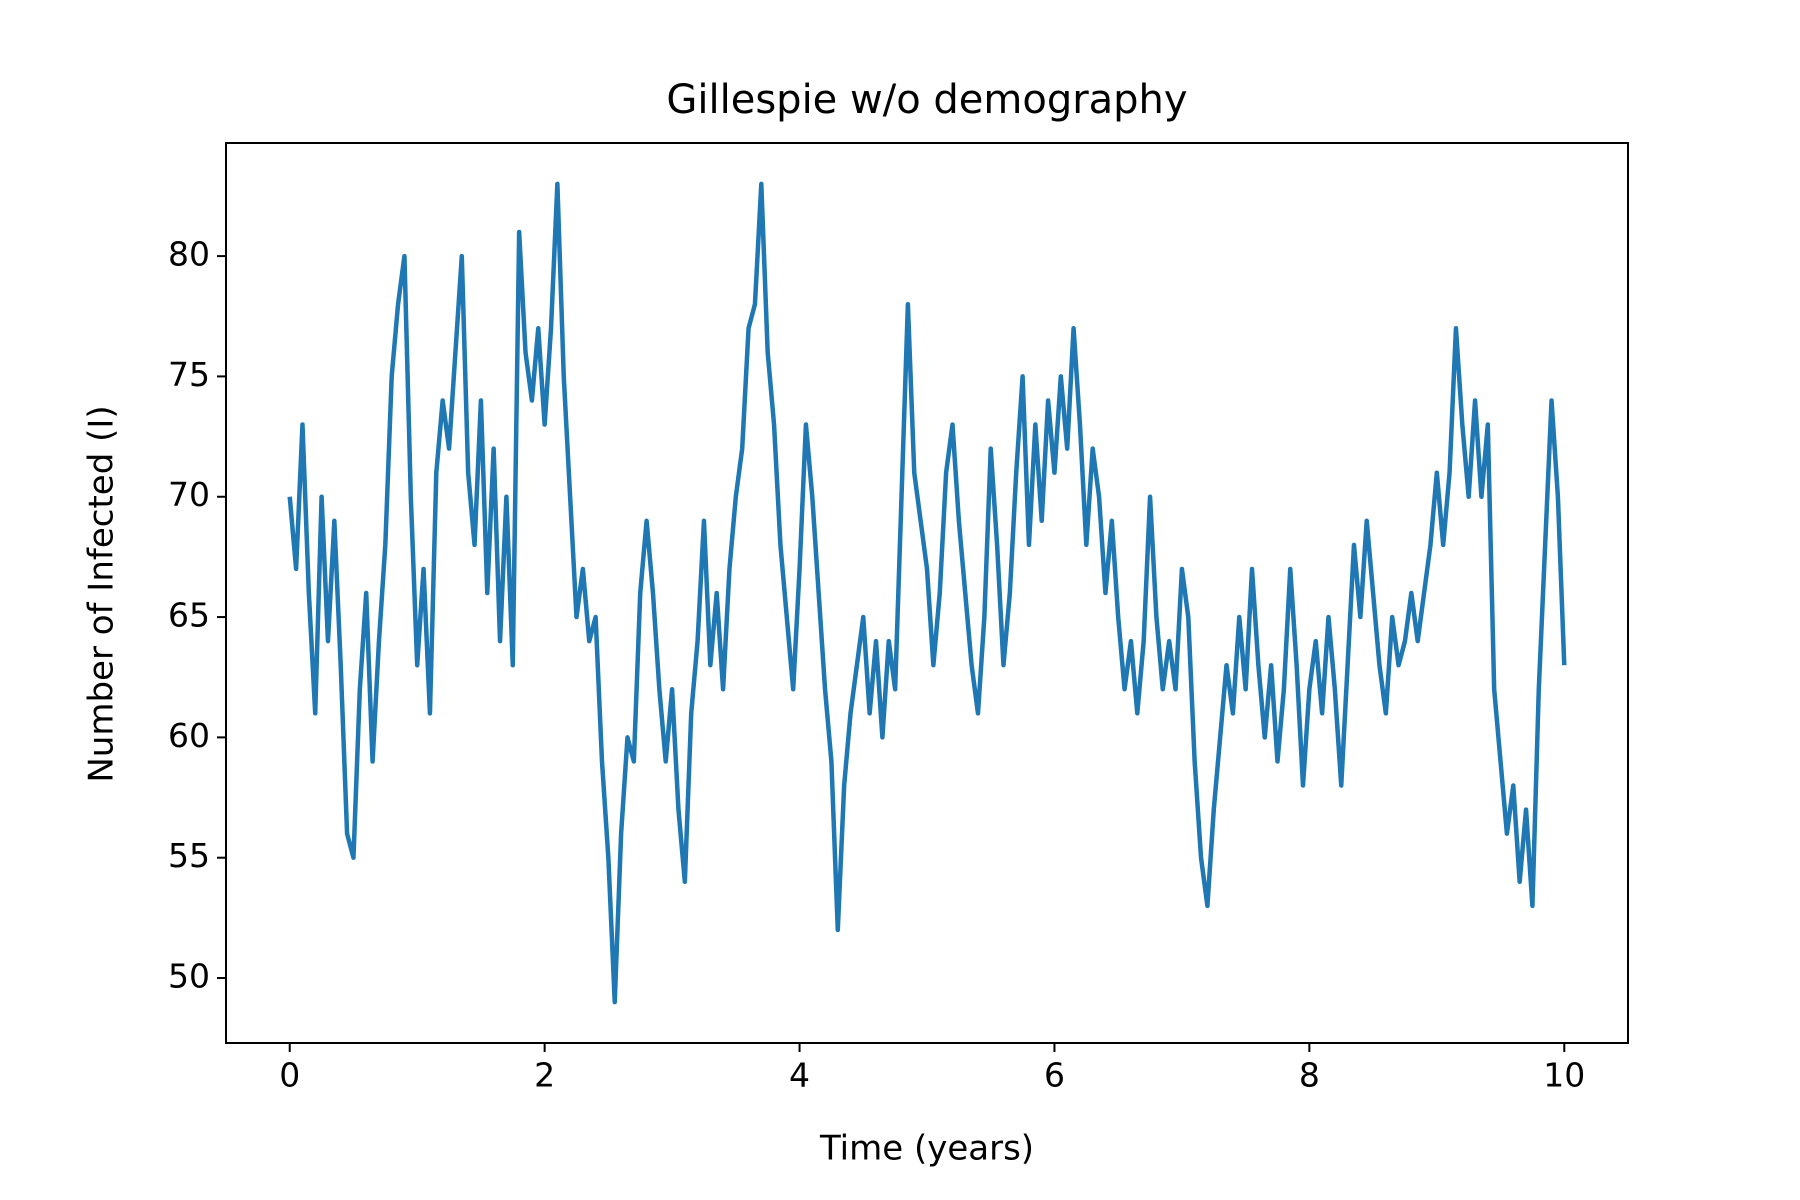 The image size is (1800, 1200). I want to click on y-tick-label: 80, so click(189, 254).